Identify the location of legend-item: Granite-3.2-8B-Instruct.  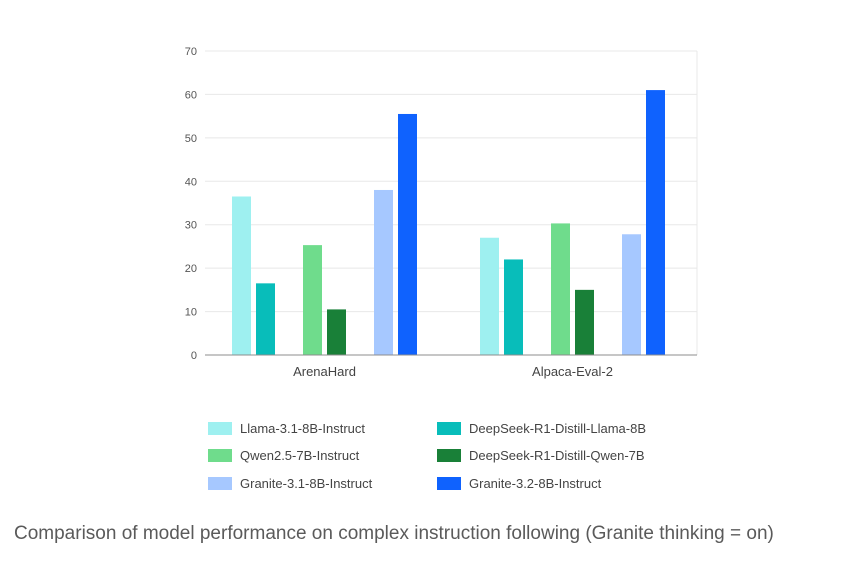
(519, 483).